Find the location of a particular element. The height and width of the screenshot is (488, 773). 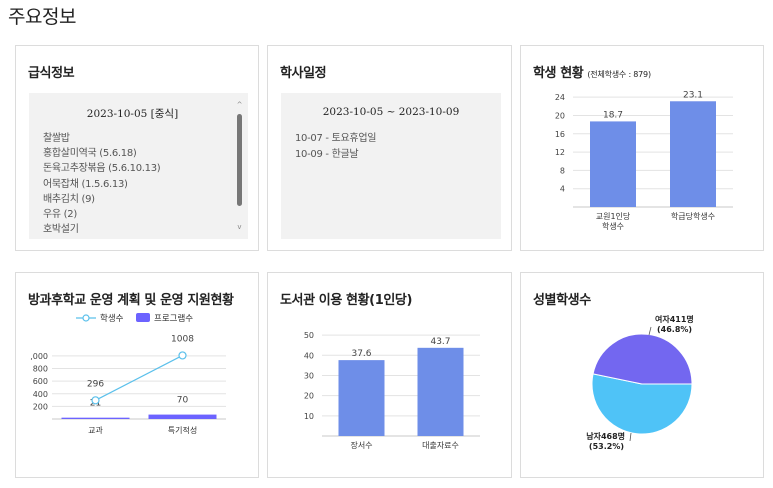

y-tick-label: 40 is located at coordinates (309, 355).